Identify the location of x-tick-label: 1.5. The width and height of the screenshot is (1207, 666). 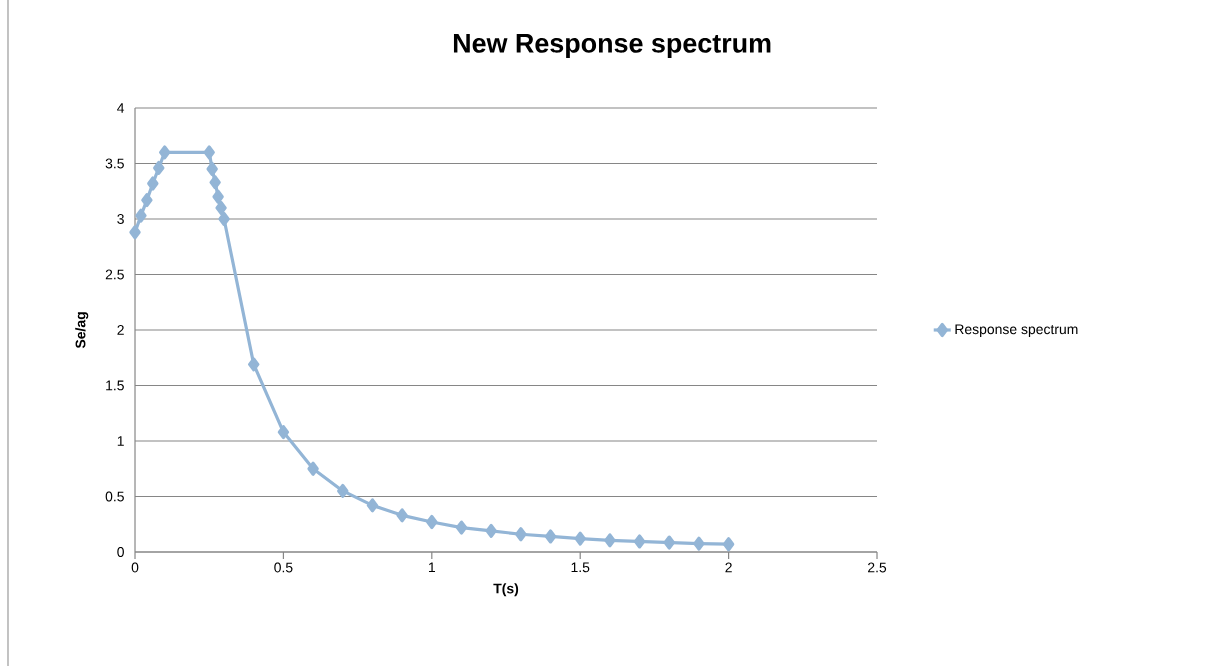
(580, 567).